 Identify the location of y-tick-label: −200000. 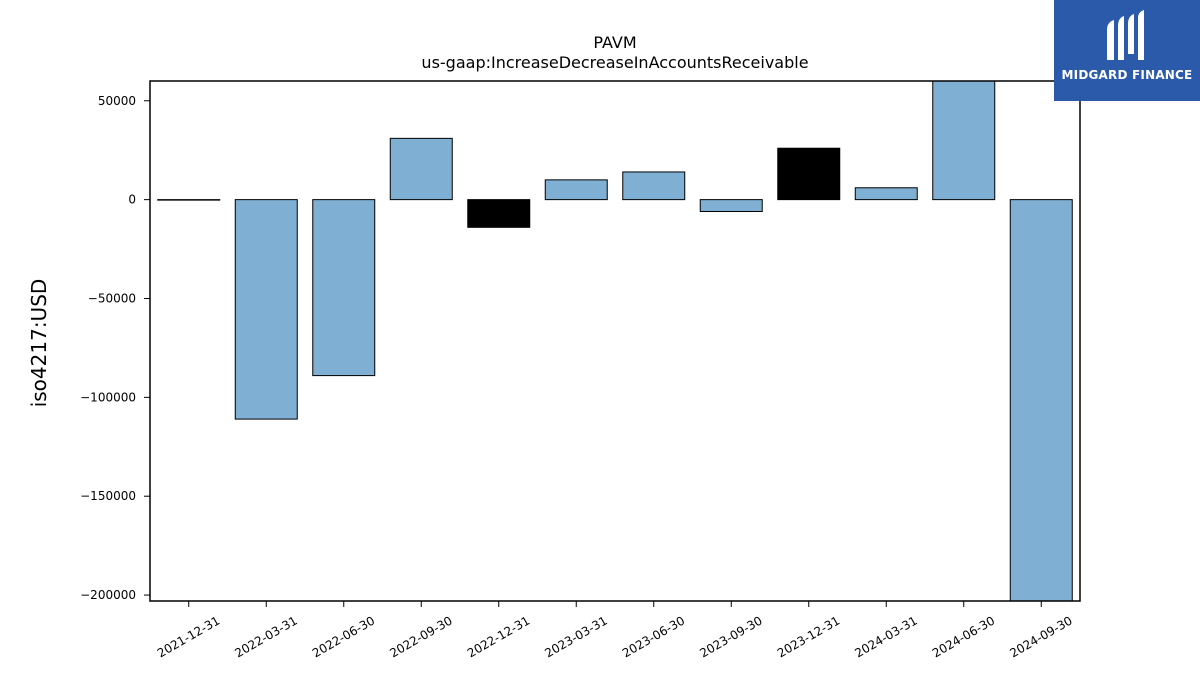
(108, 595).